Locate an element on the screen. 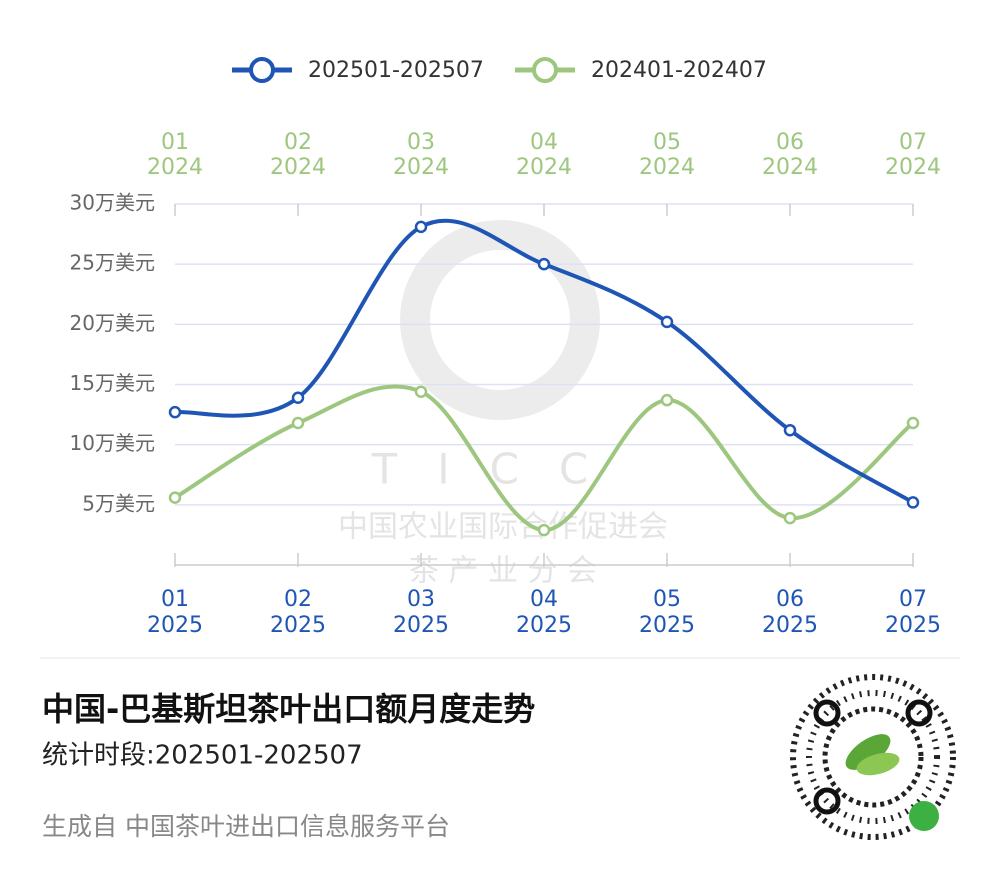 The width and height of the screenshot is (1000, 884). legend-label: 202401-202407 is located at coordinates (679, 70).